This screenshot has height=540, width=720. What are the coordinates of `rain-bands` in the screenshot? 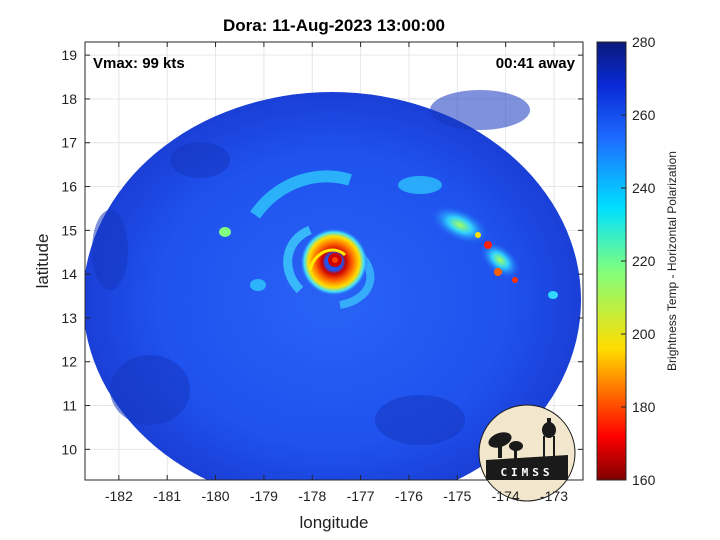 It's located at (388, 239).